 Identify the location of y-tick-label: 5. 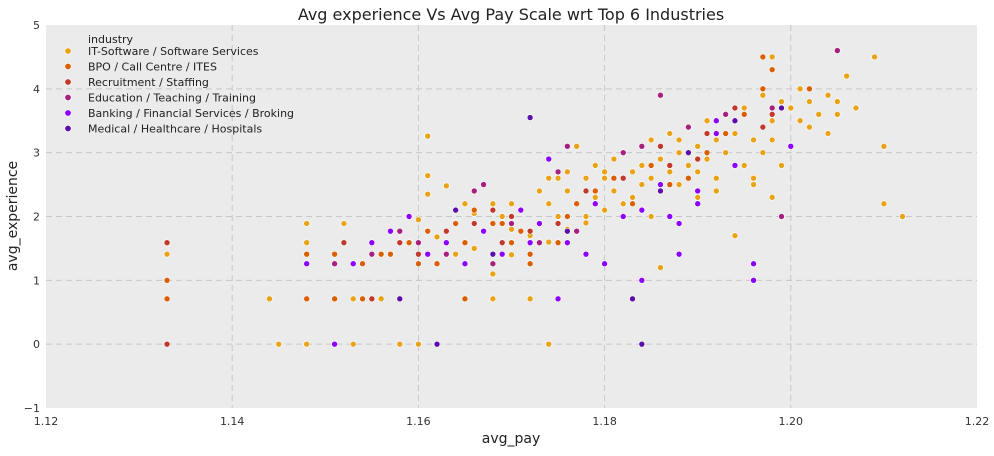
(36, 25).